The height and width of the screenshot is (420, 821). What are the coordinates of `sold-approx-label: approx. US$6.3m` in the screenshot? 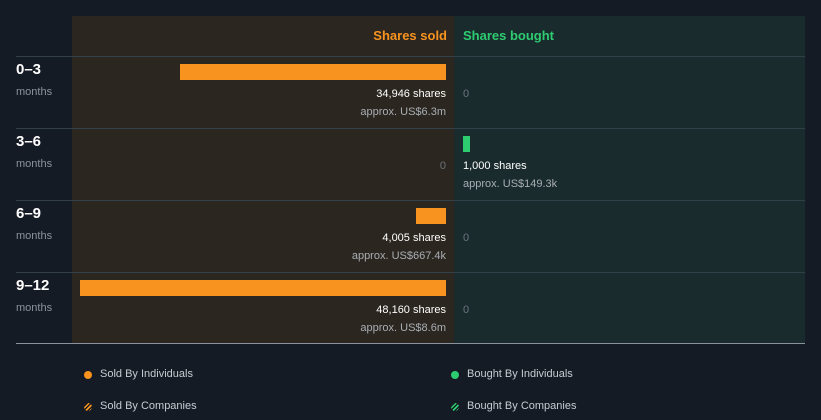 It's located at (403, 112).